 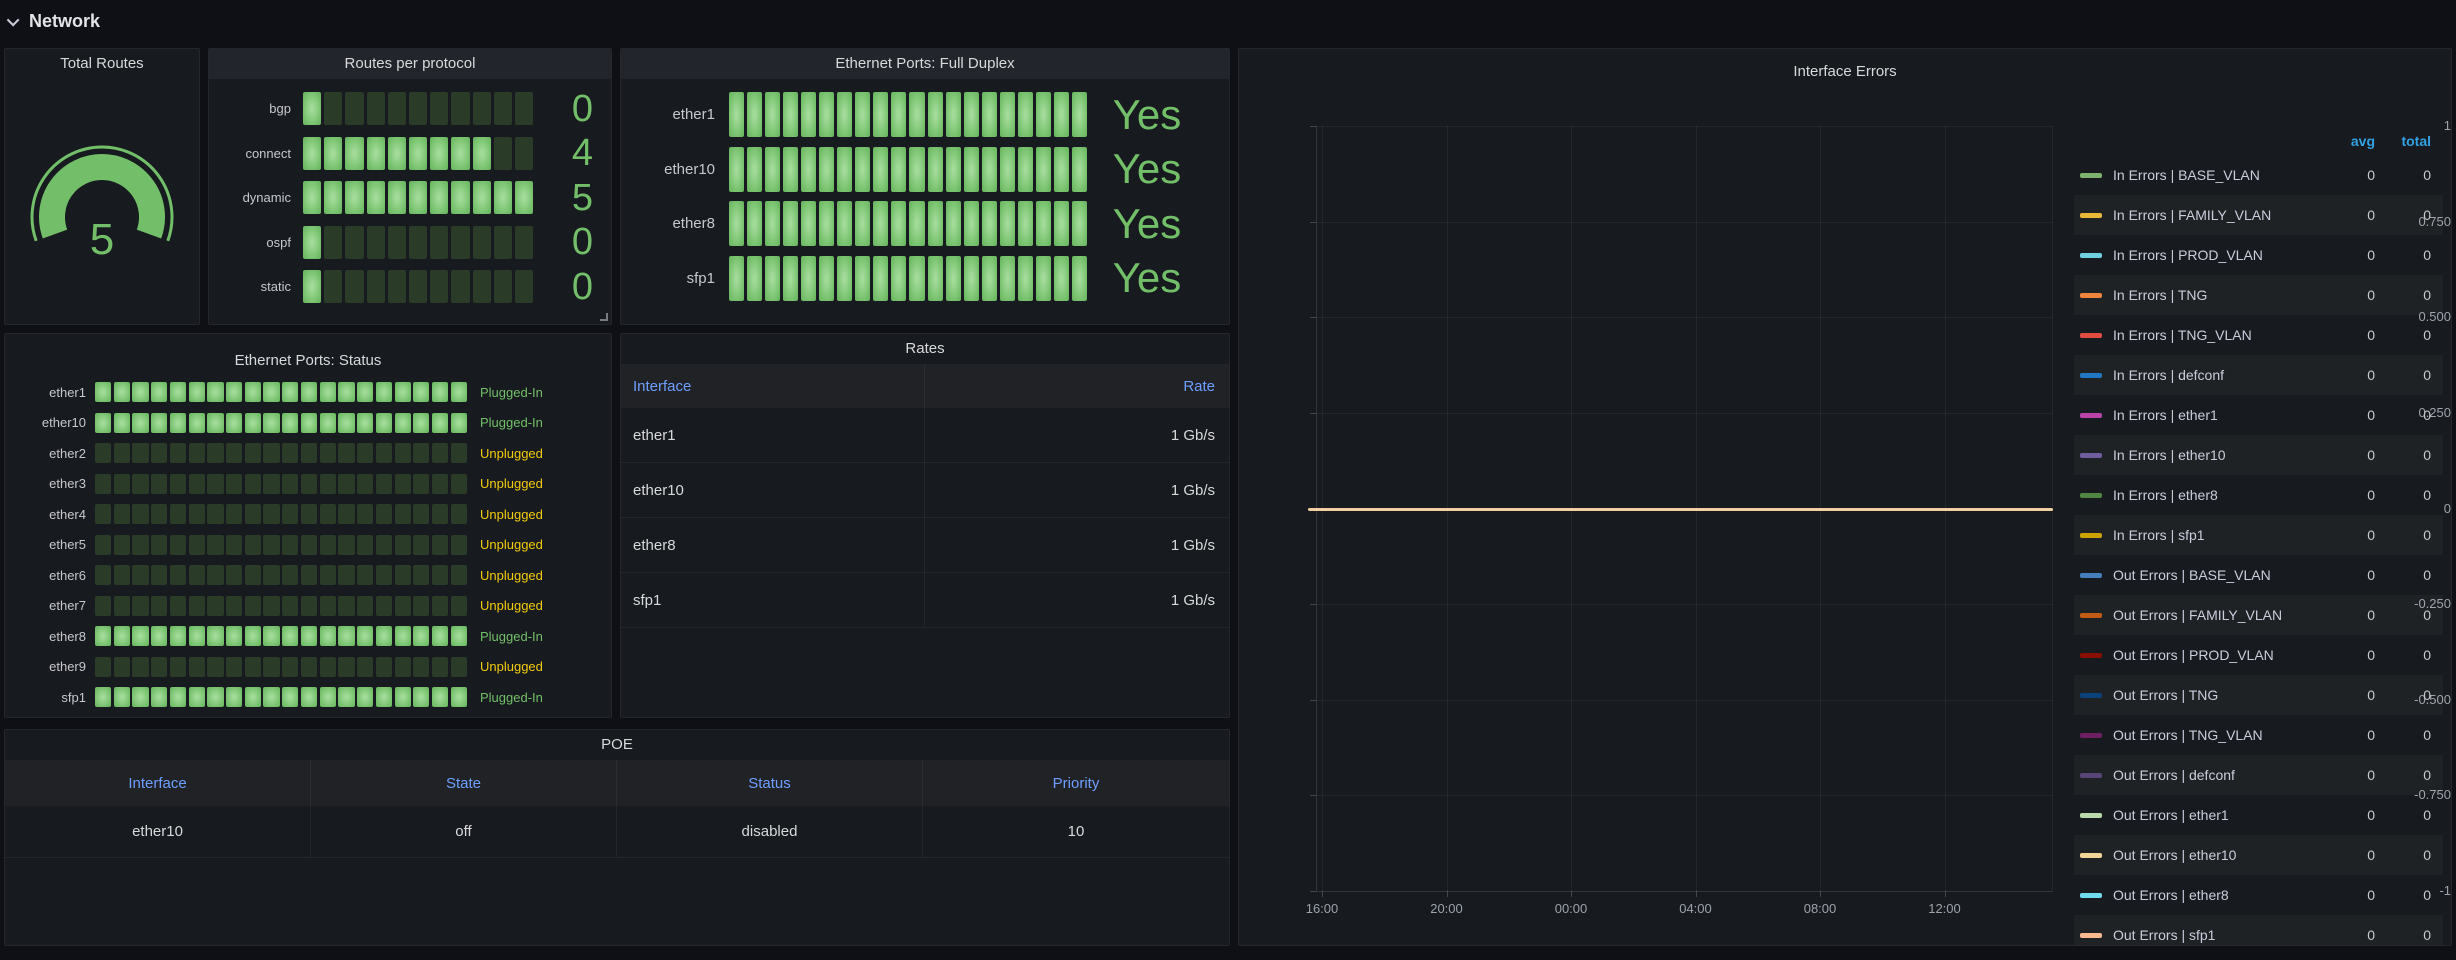 I want to click on column-header-state: State, so click(x=464, y=783).